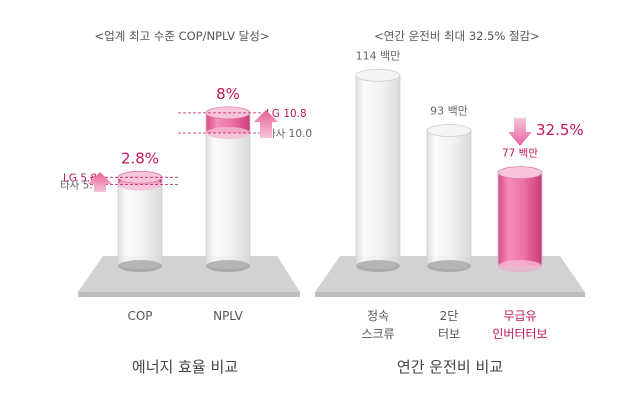 The image size is (638, 404). What do you see at coordinates (378, 316) in the screenshot?
I see `category-label-line1: 정속` at bounding box center [378, 316].